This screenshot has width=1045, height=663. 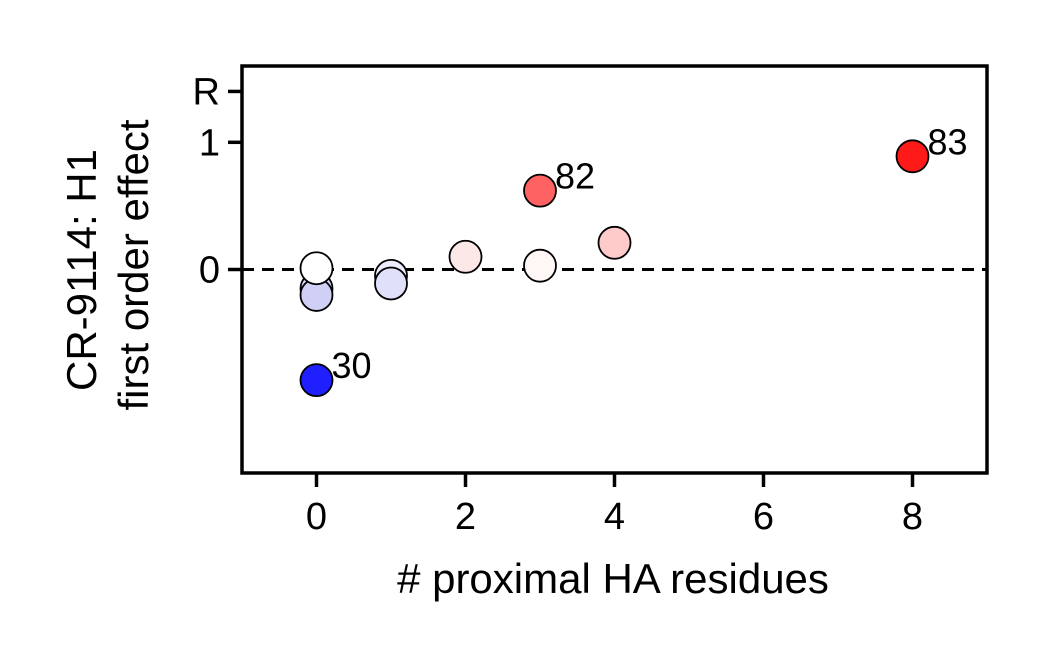 What do you see at coordinates (912, 517) in the screenshot?
I see `x-tick-label: 8` at bounding box center [912, 517].